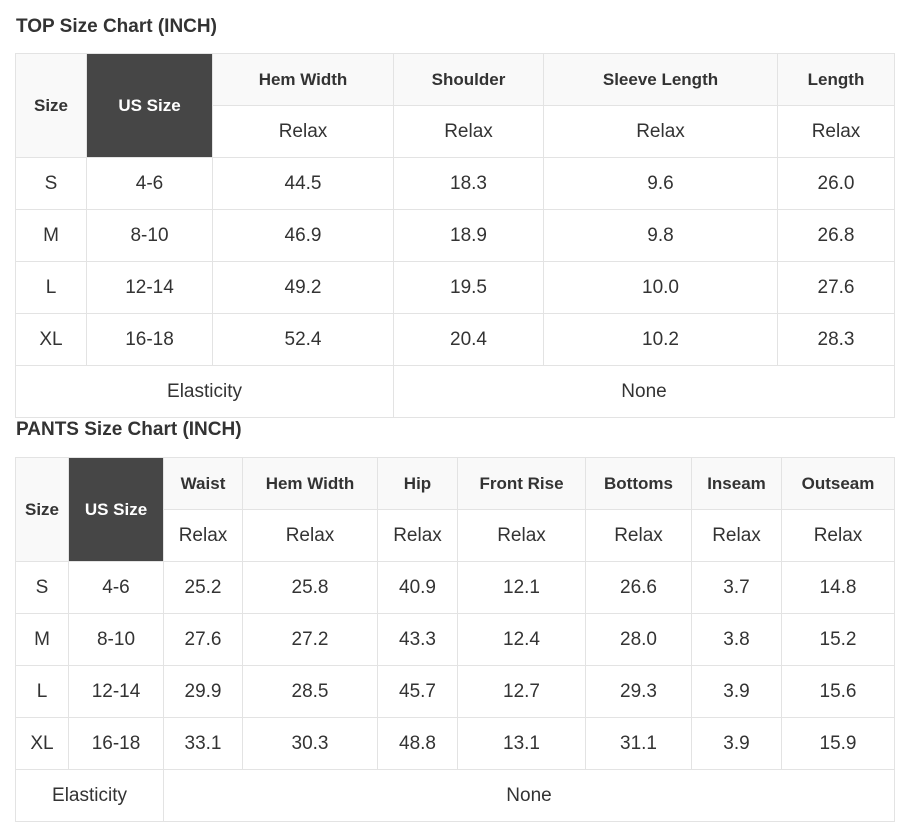 The height and width of the screenshot is (838, 910). Describe the element at coordinates (310, 639) in the screenshot. I see `table-cell: 27.2` at that location.